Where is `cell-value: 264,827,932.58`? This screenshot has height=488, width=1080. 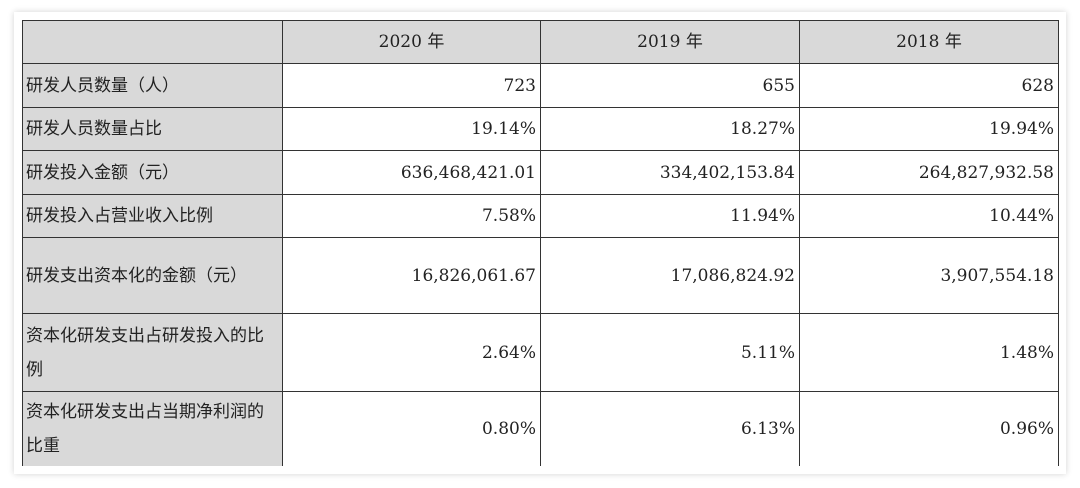
cell-value: 264,827,932.58 is located at coordinates (929, 172).